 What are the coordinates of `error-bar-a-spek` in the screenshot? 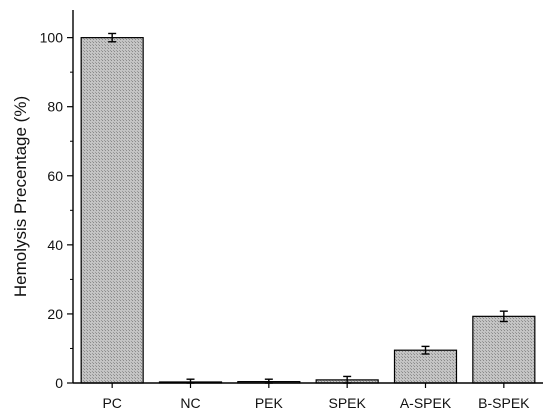 It's located at (425, 350).